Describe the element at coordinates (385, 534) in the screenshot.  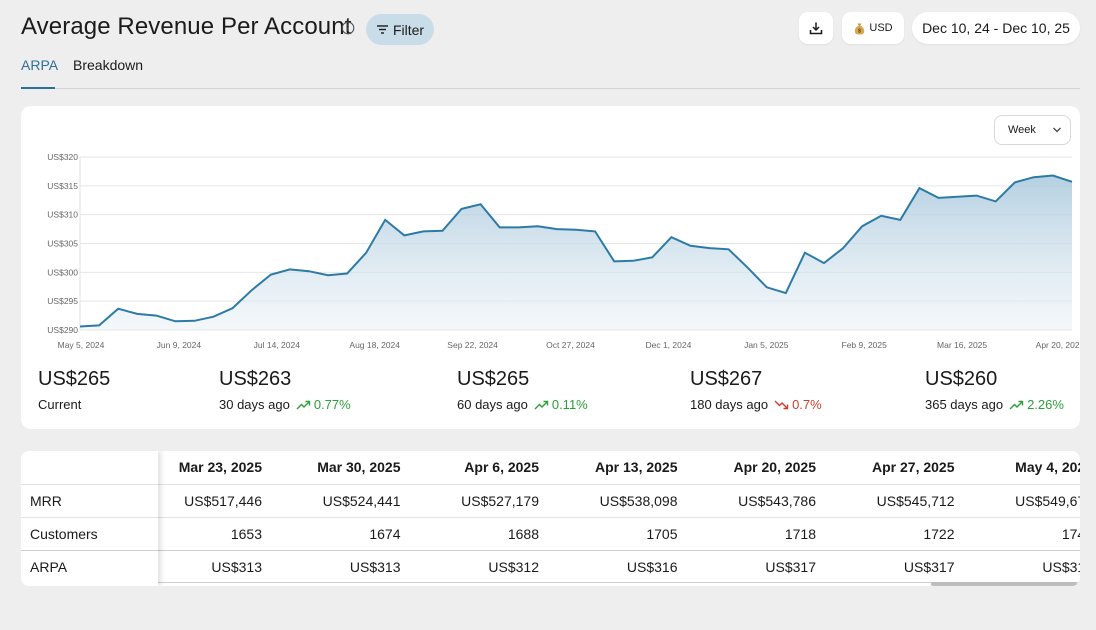
I see `table-cell-customers: 1674` at that location.